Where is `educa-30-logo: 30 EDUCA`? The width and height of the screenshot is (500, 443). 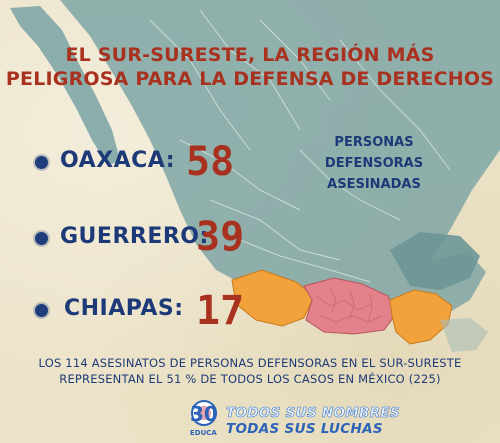 educa-30-logo: 30 EDUCA is located at coordinates (204, 418).